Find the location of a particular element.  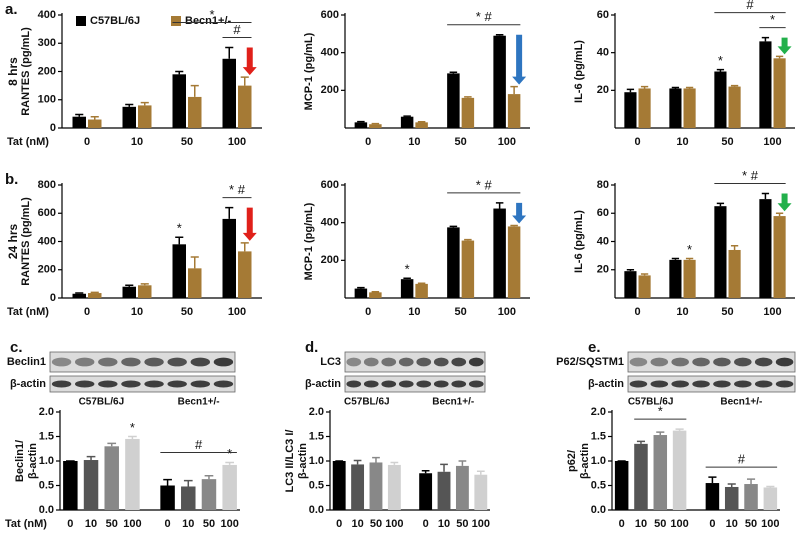

y-tick-label: 20 is located at coordinates (603, 270).